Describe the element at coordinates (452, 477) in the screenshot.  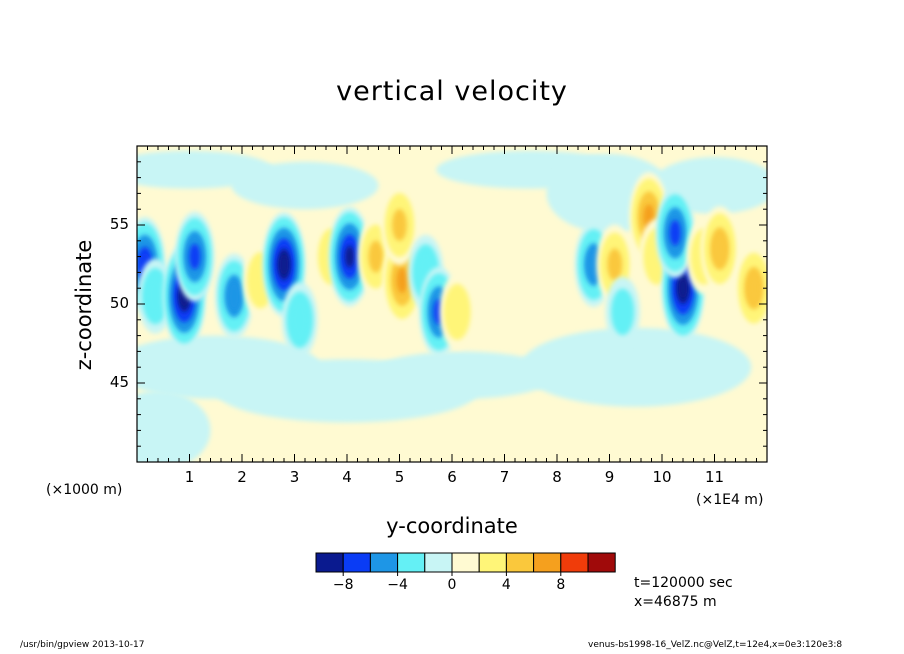
I see `x-tick-label: 6` at that location.